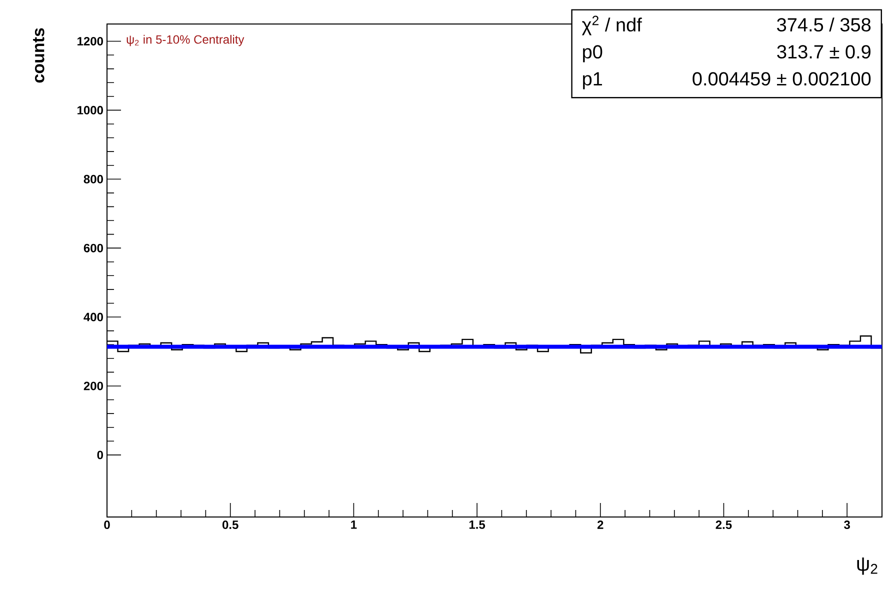 The height and width of the screenshot is (597, 887). Describe the element at coordinates (600, 524) in the screenshot. I see `x-tick-label: 2` at that location.